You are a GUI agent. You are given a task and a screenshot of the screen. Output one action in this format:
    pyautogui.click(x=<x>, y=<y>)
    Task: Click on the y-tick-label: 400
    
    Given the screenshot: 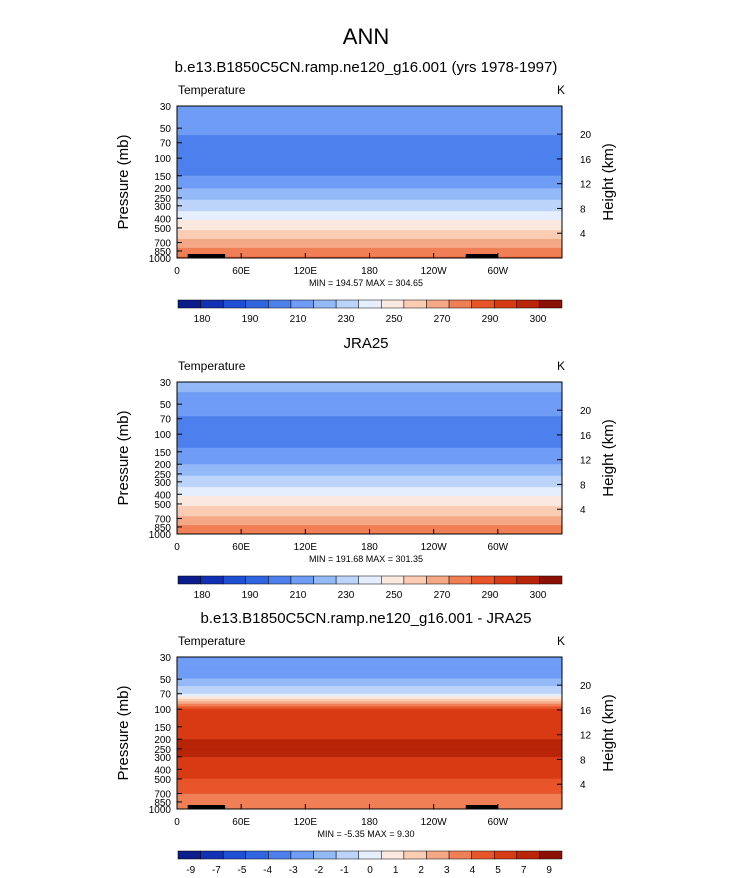 What is the action you would take?
    pyautogui.click(x=162, y=495)
    